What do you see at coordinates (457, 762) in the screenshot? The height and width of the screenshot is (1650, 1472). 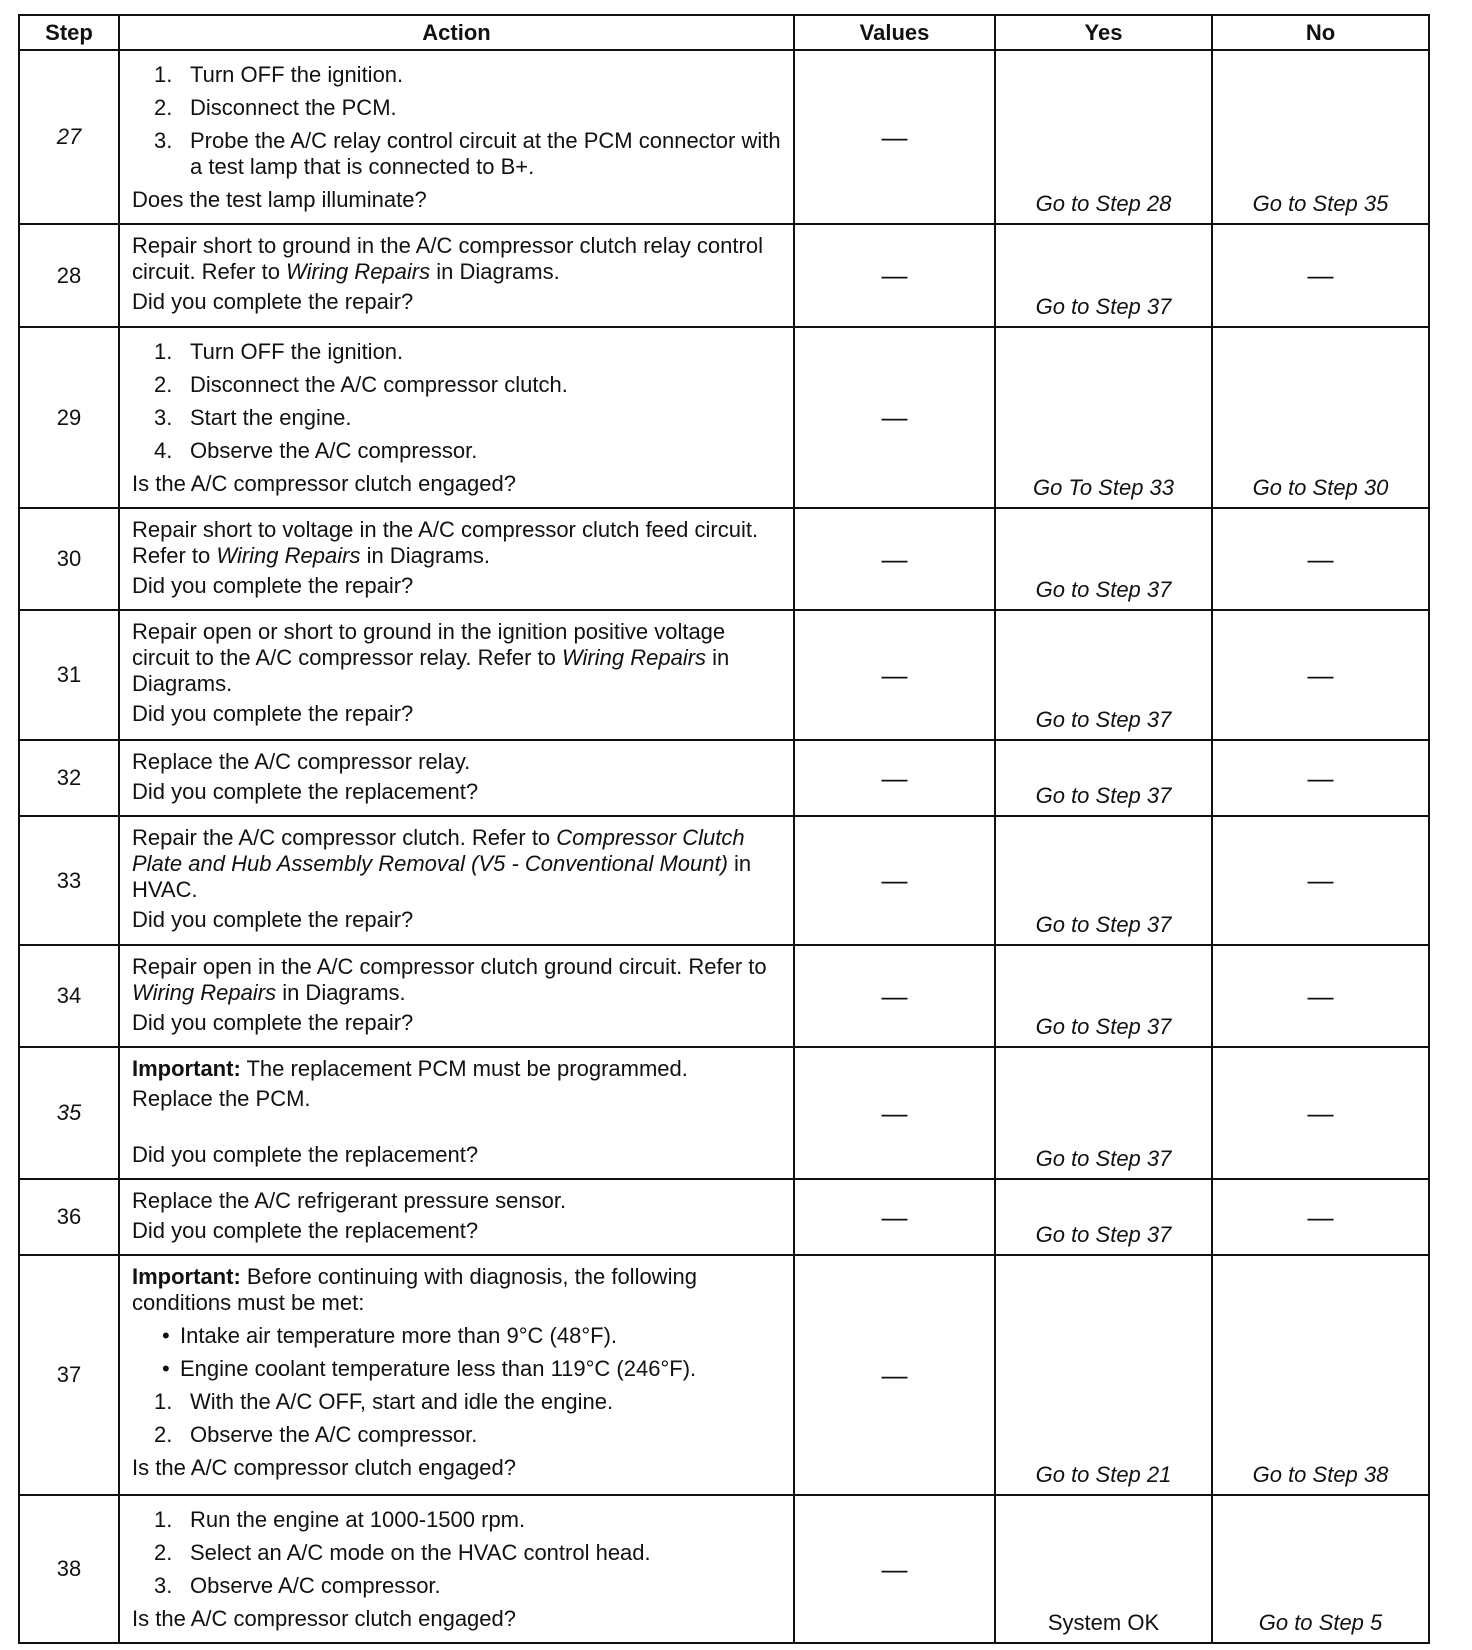 I see `action-paragraph: Replace the A/C compressor relay.` at bounding box center [457, 762].